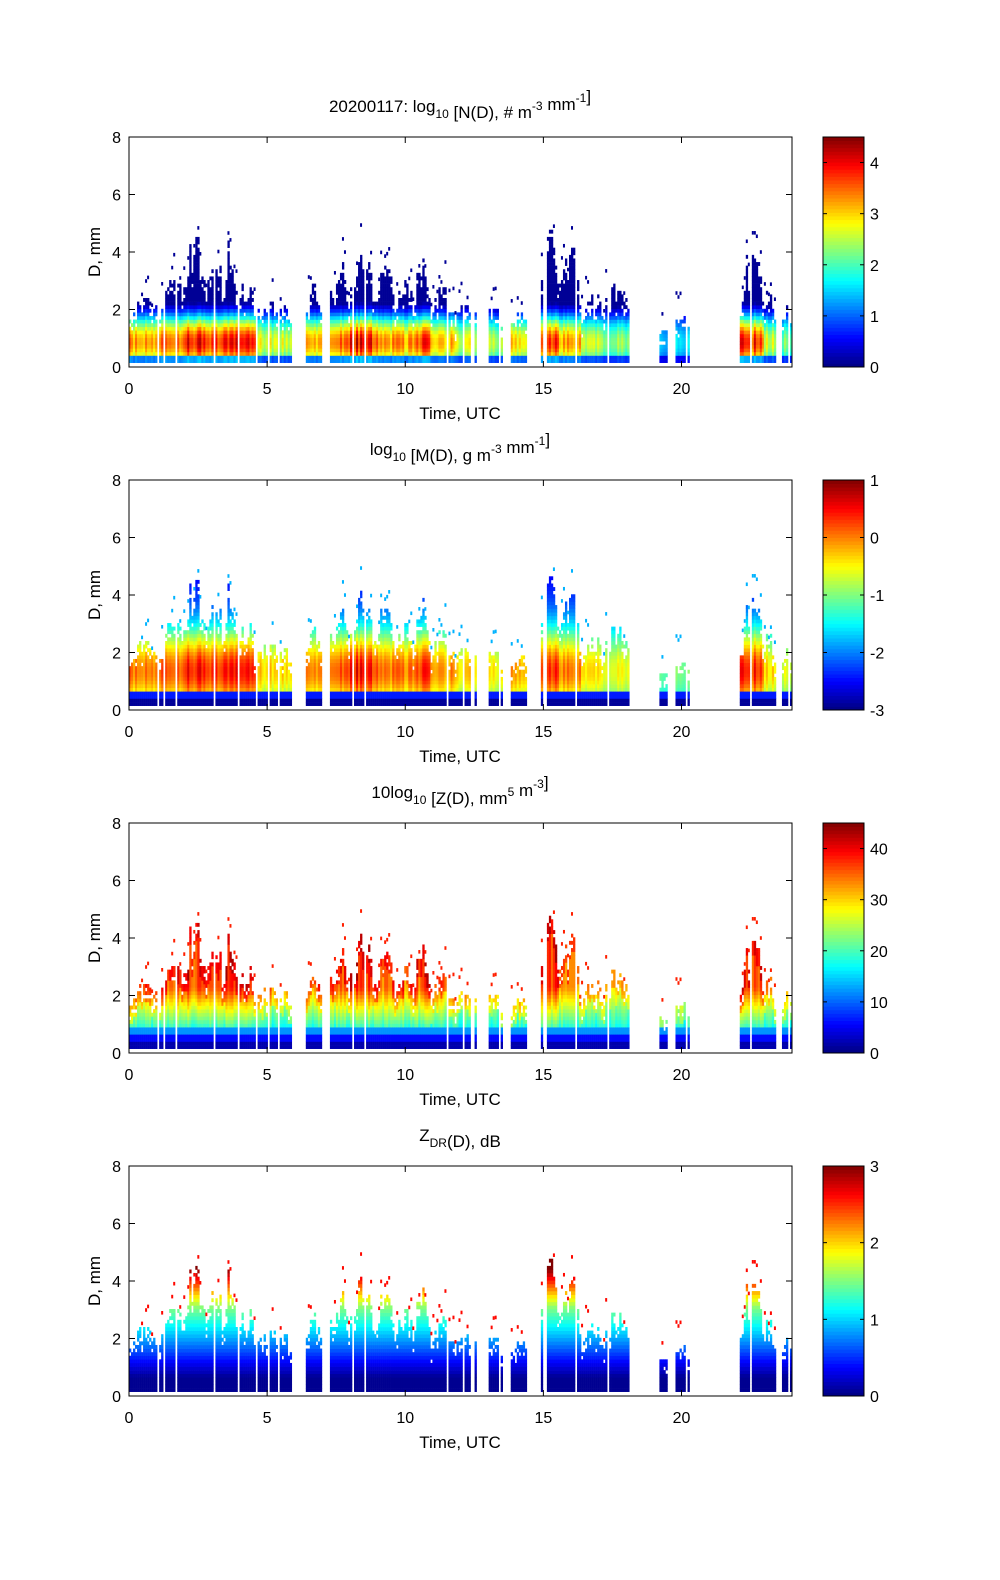  What do you see at coordinates (116, 138) in the screenshot?
I see `y-tick-label: 8` at bounding box center [116, 138].